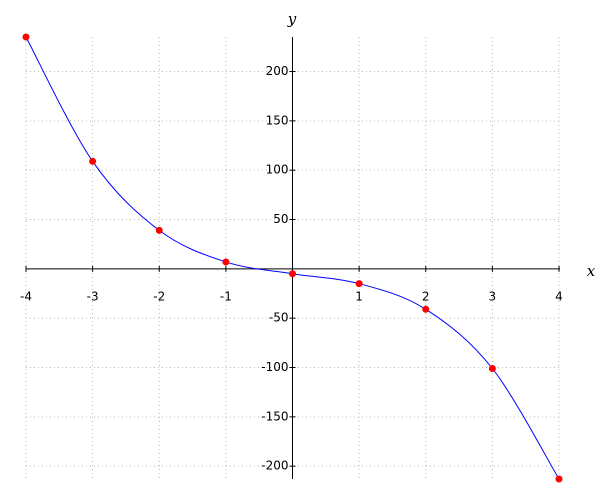 This screenshot has height=500, width=600. I want to click on x-tick-label: -3, so click(93, 296).